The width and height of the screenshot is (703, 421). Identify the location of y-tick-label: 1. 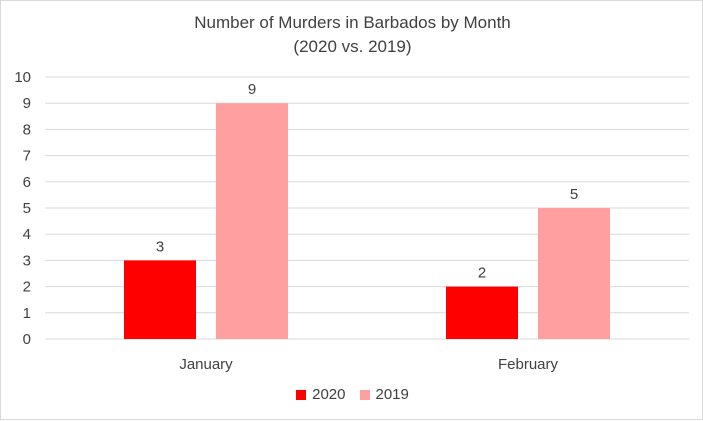
(27, 313).